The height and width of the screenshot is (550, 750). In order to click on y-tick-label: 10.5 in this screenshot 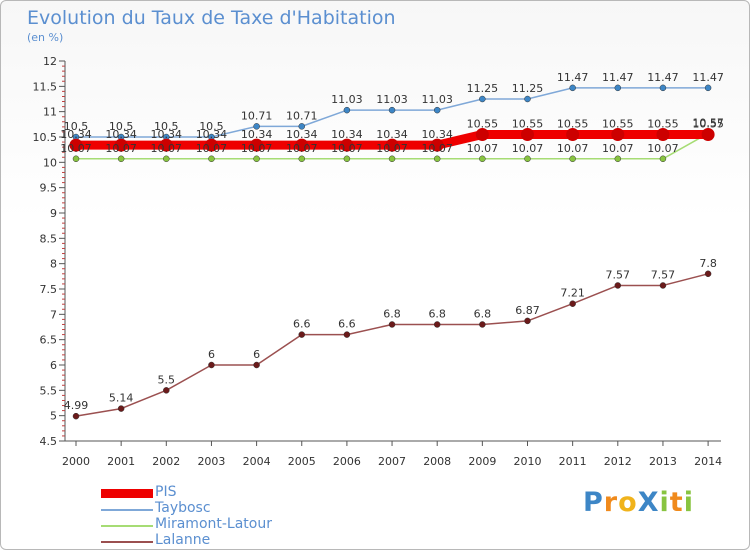, I will do `click(45, 137)`.